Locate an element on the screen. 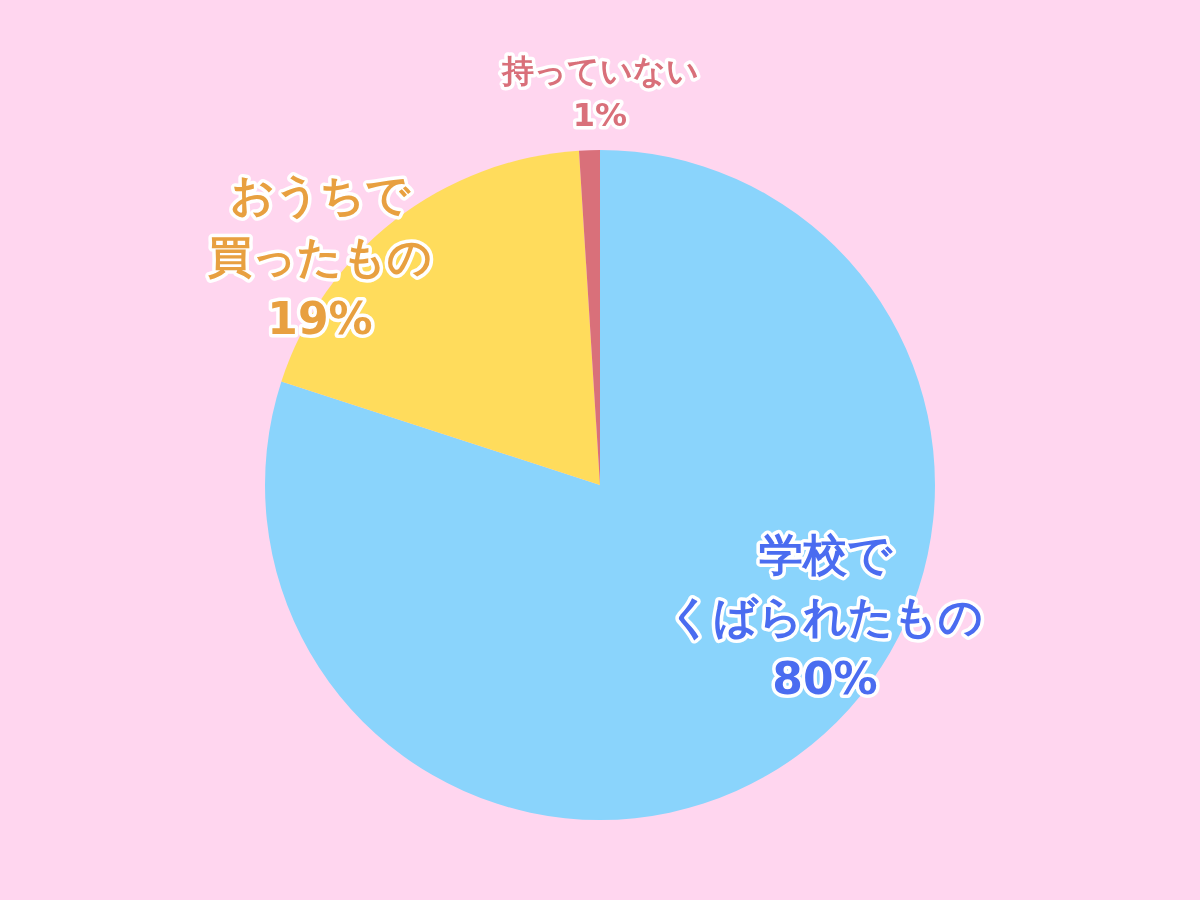 This screenshot has height=900, width=1200. data-label: 1% is located at coordinates (600, 115).